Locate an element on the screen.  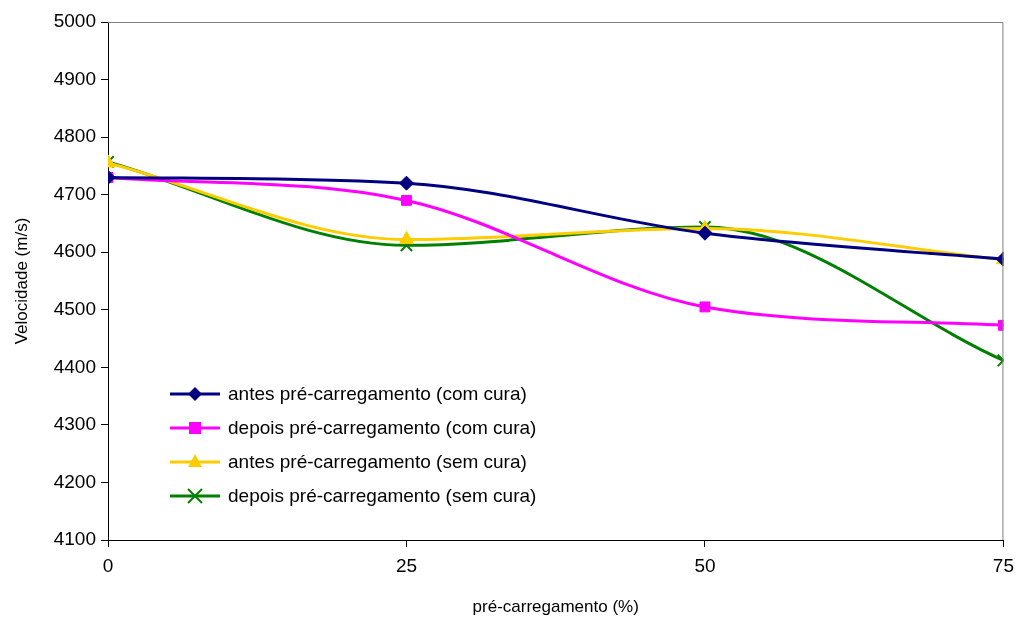
y-tick-label: 4100 is located at coordinates (74, 539).